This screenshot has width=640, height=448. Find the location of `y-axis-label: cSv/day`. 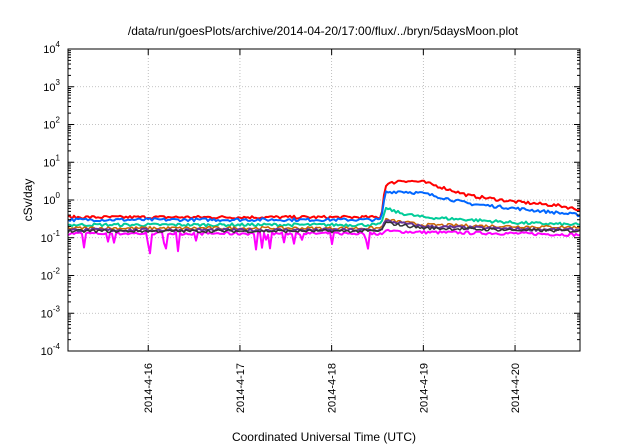

y-axis-label: cSv/day is located at coordinates (28, 200).